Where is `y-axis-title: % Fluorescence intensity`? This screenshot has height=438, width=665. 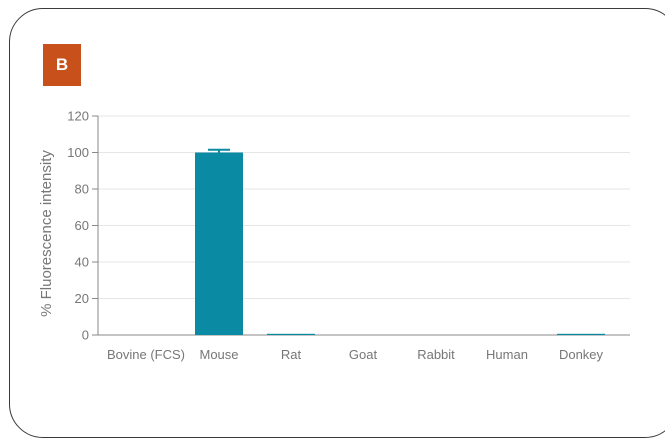
y-axis-title: % Fluorescence intensity is located at coordinates (46, 233).